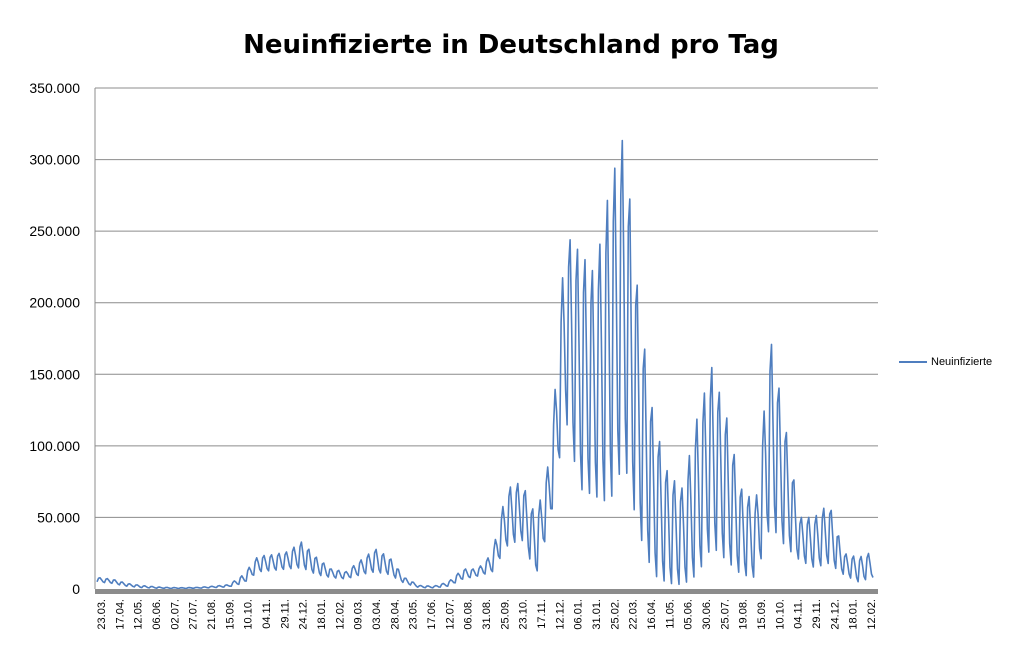 The width and height of the screenshot is (1012, 664). Describe the element at coordinates (450, 614) in the screenshot. I see `x-tick-label: 12.07.` at that location.